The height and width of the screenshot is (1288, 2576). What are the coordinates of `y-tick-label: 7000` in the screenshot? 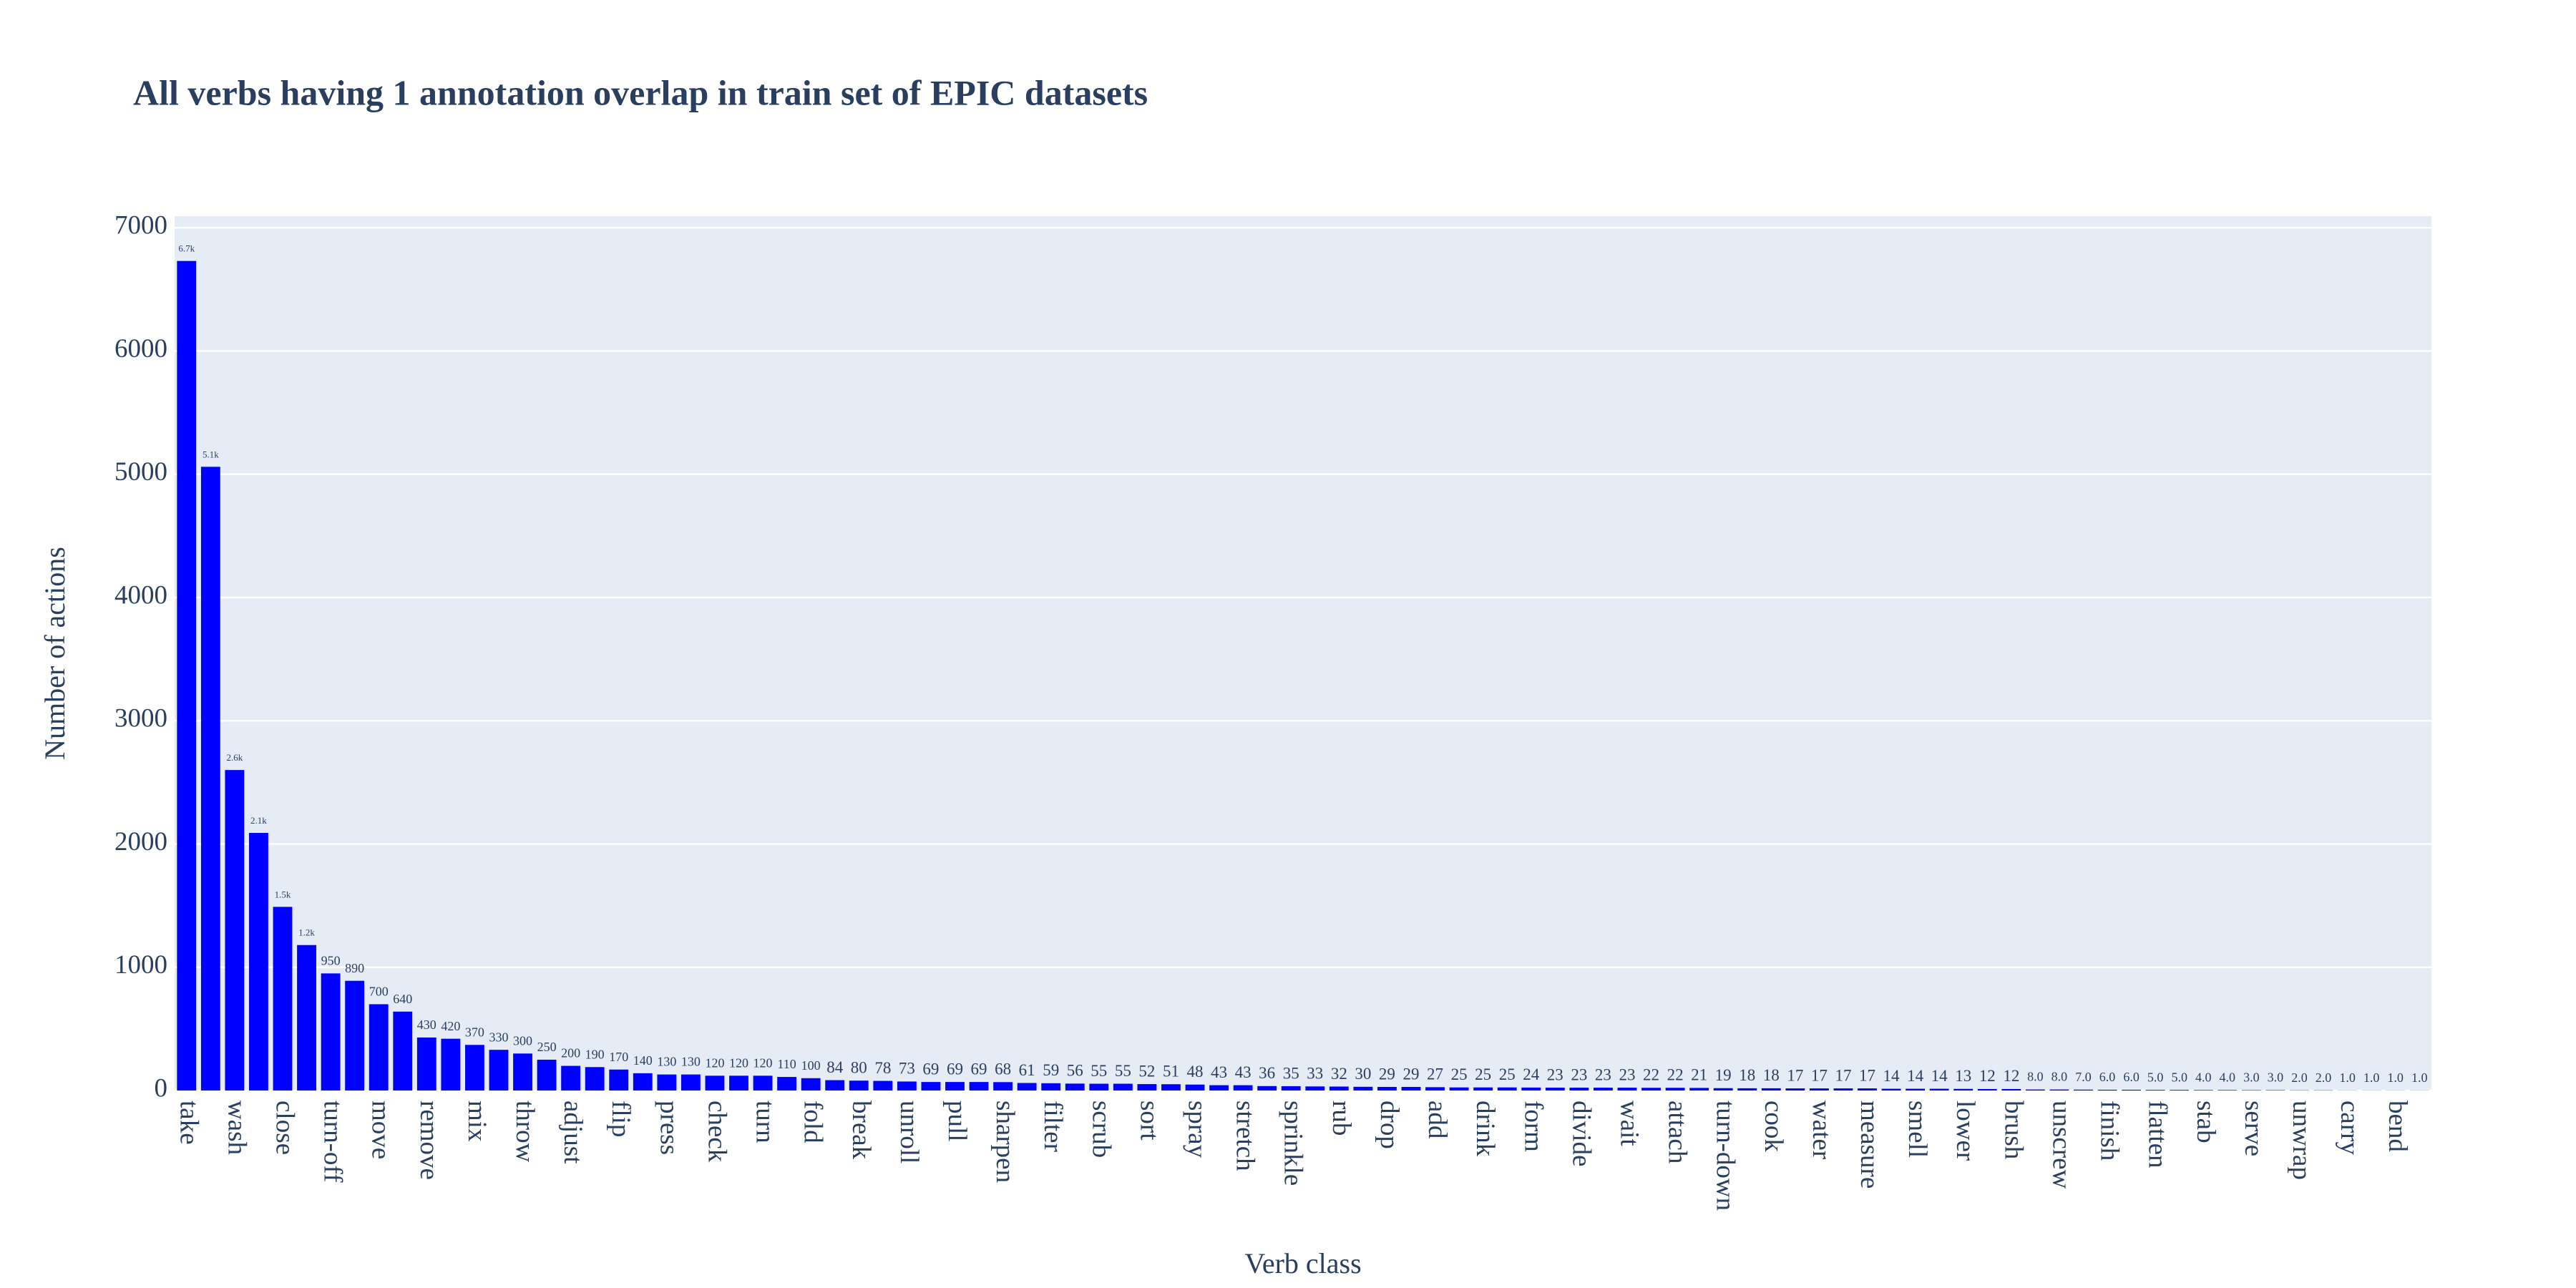 It's located at (140, 226).